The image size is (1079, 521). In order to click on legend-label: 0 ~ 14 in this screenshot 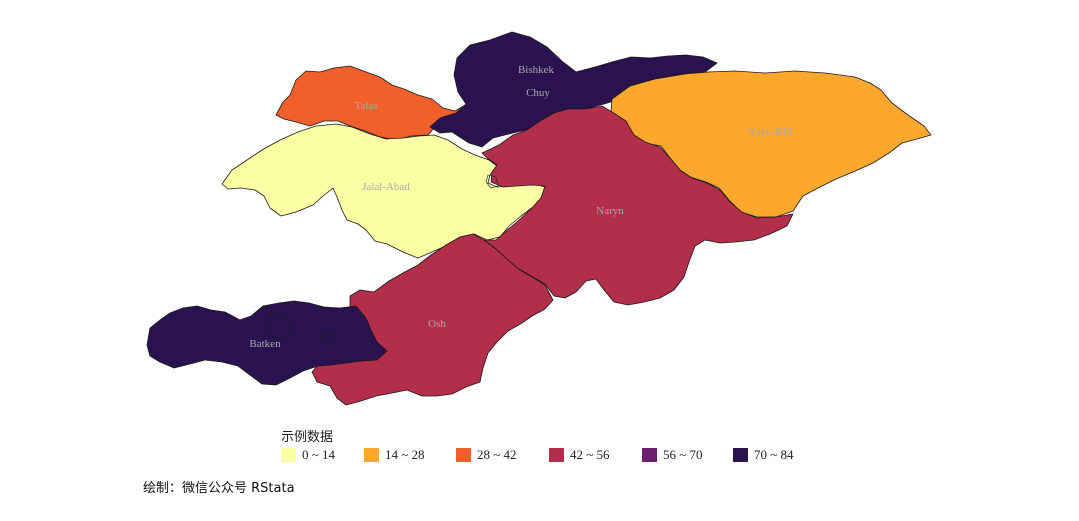, I will do `click(319, 454)`.